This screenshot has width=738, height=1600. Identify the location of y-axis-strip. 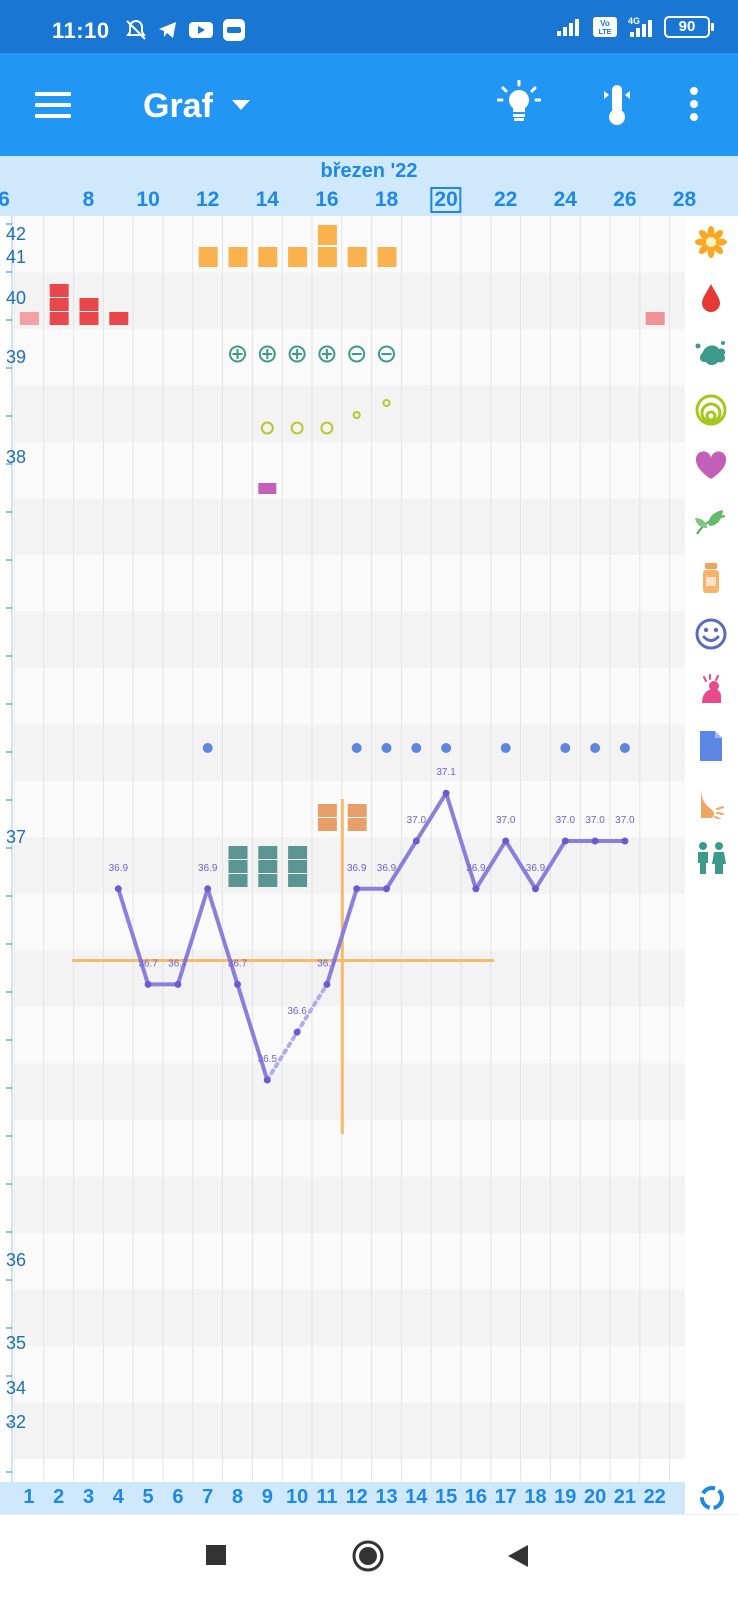
(7, 849).